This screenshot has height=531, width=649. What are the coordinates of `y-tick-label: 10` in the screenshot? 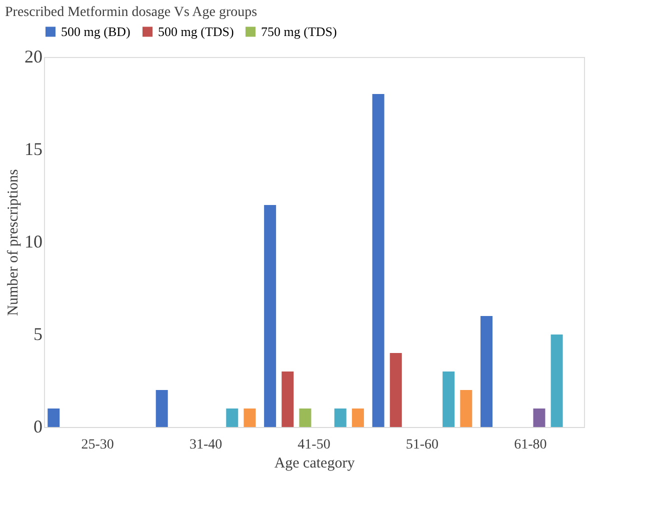 It's located at (33, 242).